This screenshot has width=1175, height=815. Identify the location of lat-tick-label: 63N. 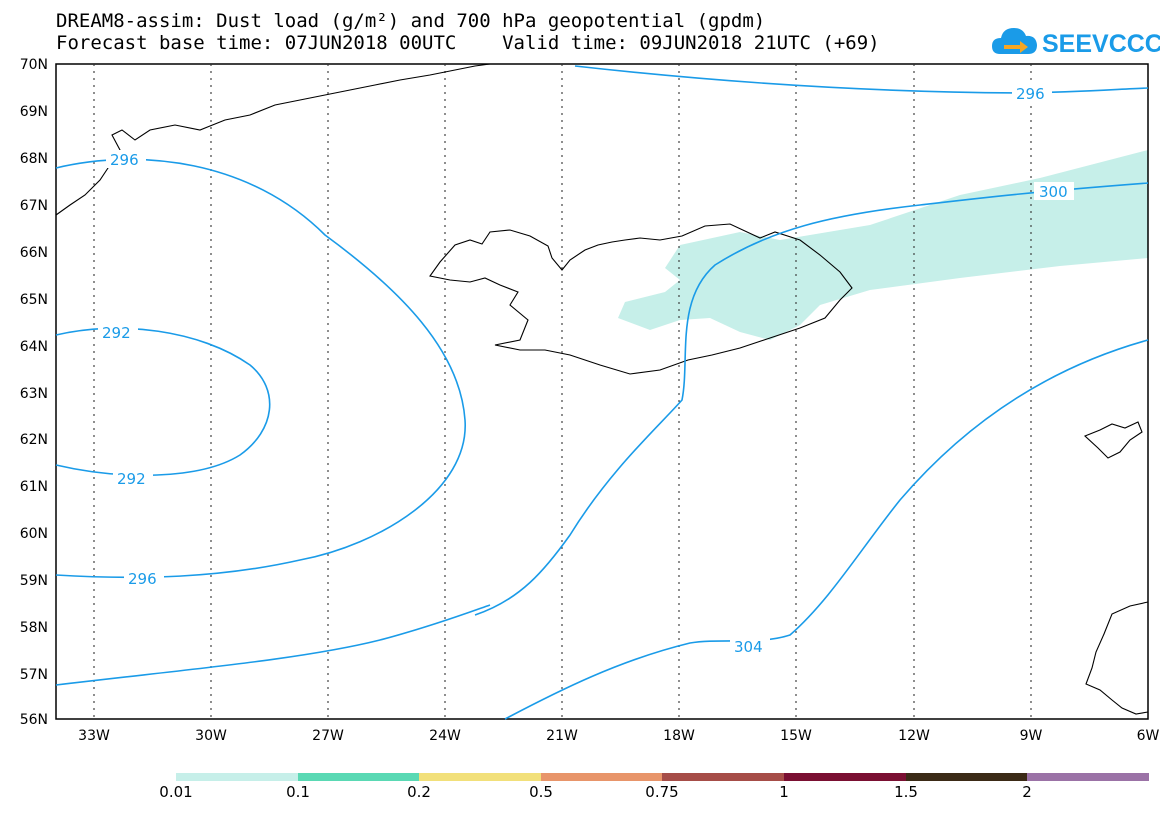
(34, 394).